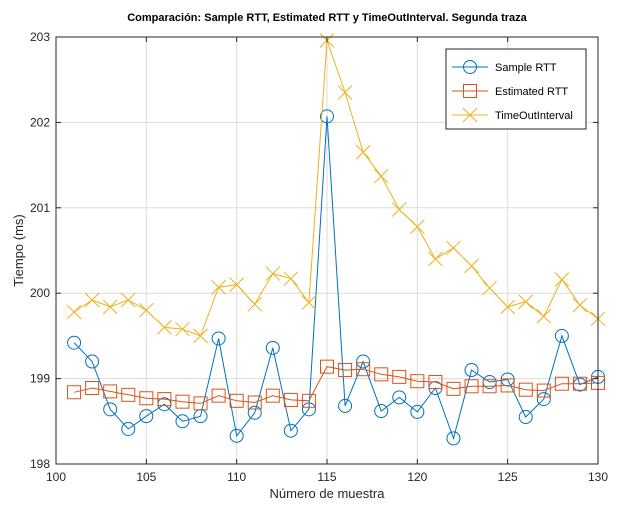 This screenshot has width=636, height=507. What do you see at coordinates (40, 464) in the screenshot?
I see `y-tick-label: 198` at bounding box center [40, 464].